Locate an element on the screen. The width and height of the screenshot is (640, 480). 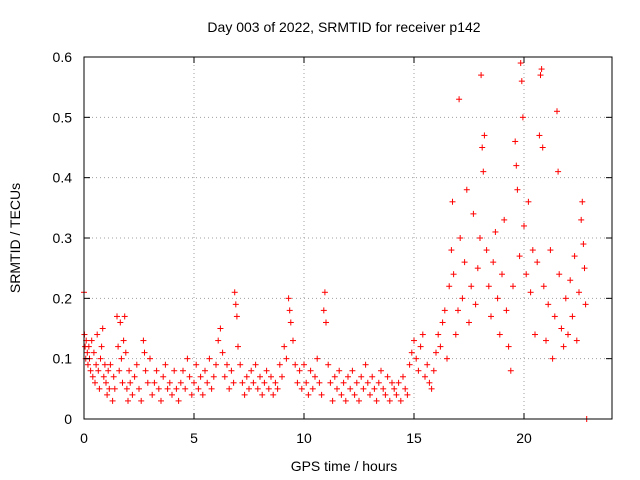
y-tick-label: 0.1 is located at coordinates (63, 359).